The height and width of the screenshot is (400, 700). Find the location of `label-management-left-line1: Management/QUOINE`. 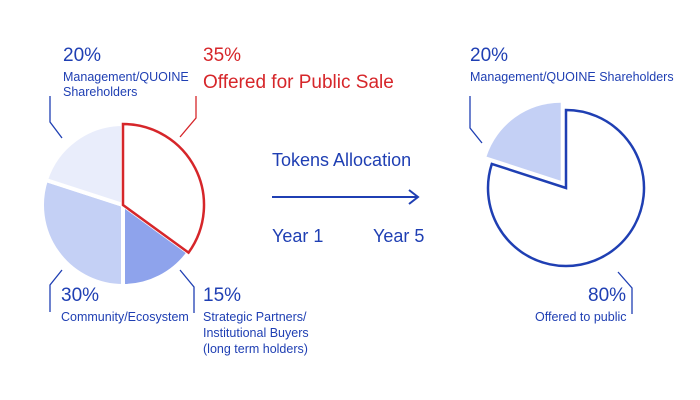

label-management-left-line1: Management/QUOINE is located at coordinates (126, 77).